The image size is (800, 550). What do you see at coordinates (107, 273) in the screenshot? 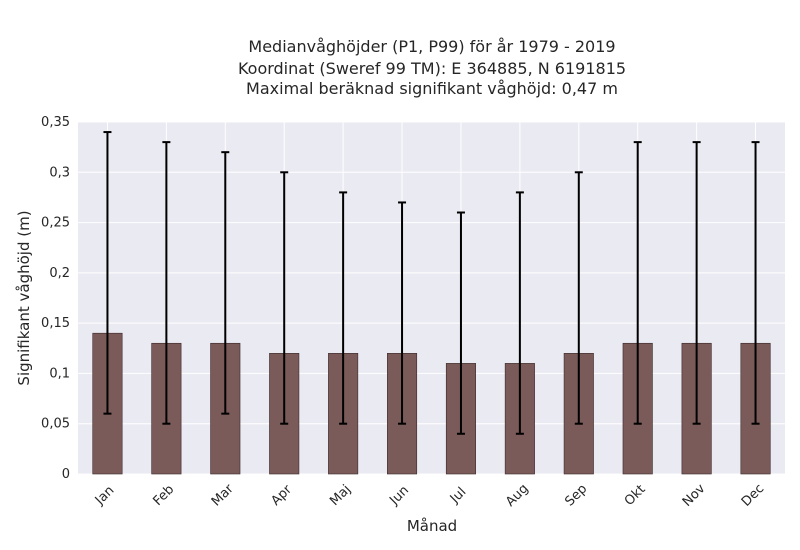
I see `errorbar-jan` at bounding box center [107, 273].